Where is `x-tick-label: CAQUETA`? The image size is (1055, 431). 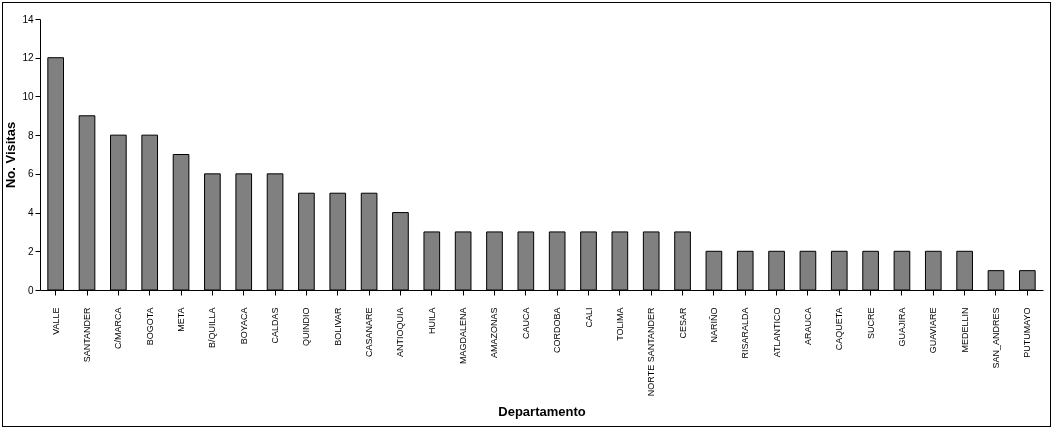 x-tick-label: CAQUETA is located at coordinates (839, 329).